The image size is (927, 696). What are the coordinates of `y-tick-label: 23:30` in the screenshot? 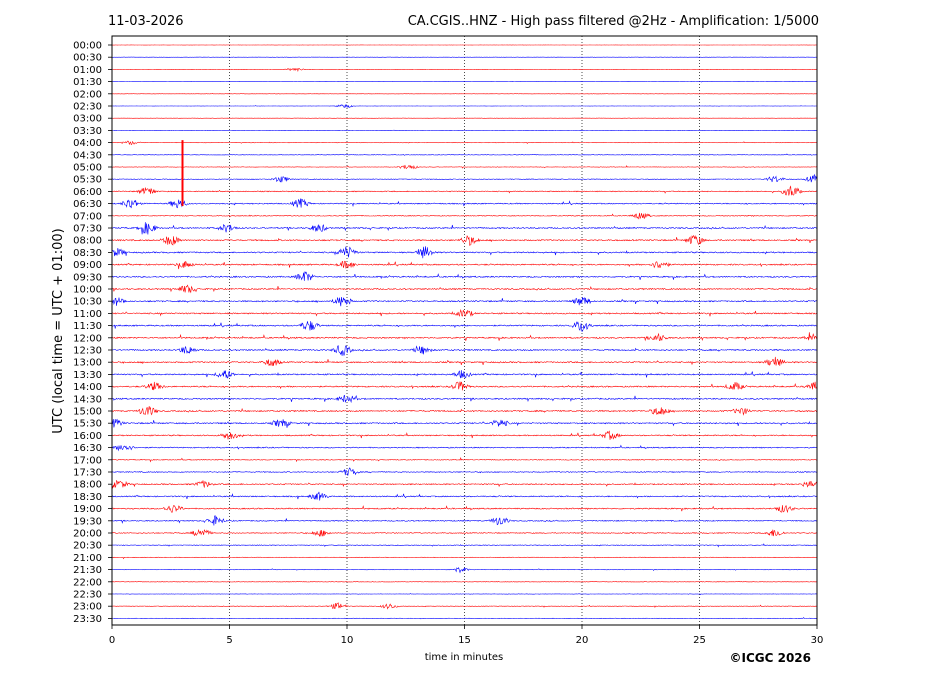 It's located at (87, 619).